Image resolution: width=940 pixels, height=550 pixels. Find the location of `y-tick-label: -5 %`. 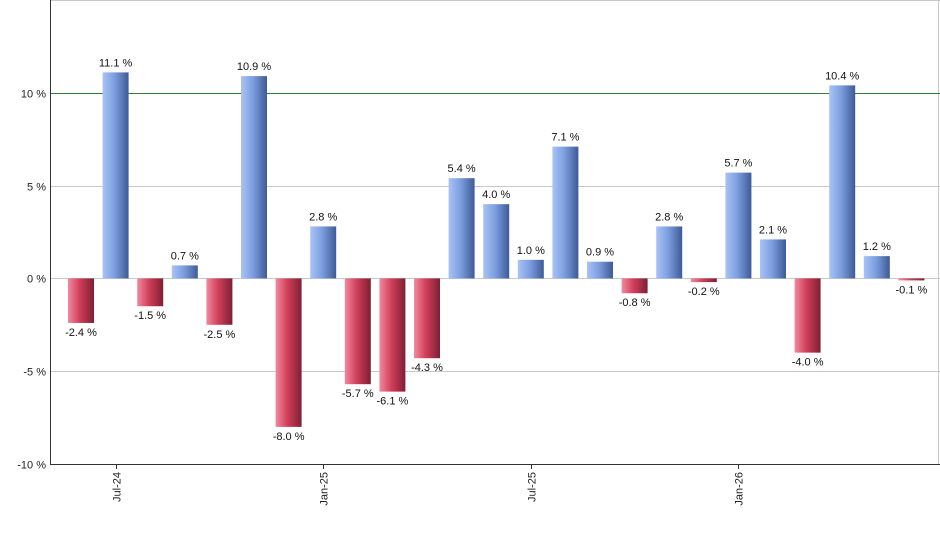

y-tick-label: -5 % is located at coordinates (34, 373).